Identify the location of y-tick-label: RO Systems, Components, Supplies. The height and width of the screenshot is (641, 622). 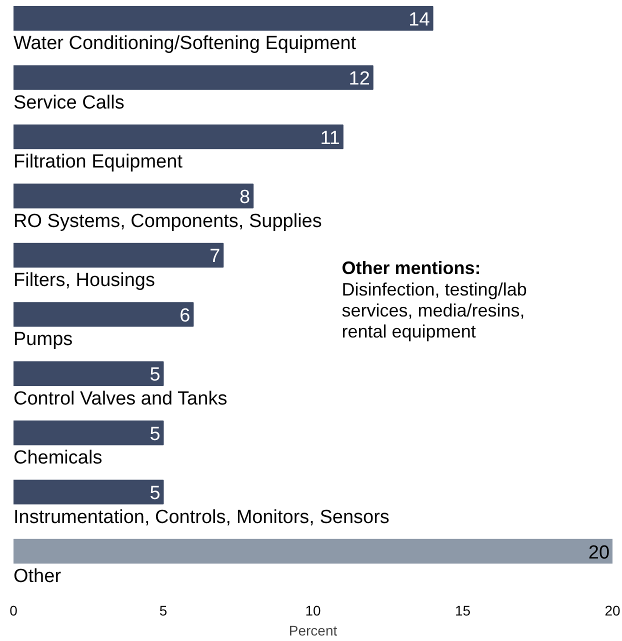
(168, 221).